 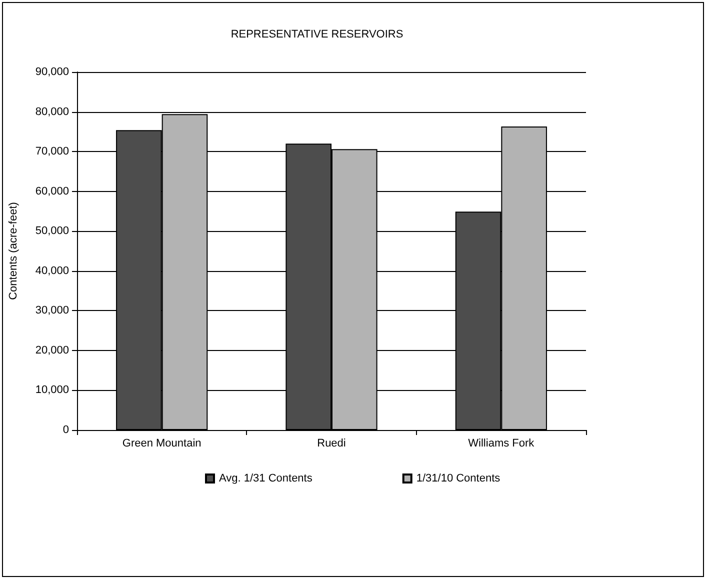 What do you see at coordinates (52, 310) in the screenshot?
I see `y-tick-label: 30,000` at bounding box center [52, 310].